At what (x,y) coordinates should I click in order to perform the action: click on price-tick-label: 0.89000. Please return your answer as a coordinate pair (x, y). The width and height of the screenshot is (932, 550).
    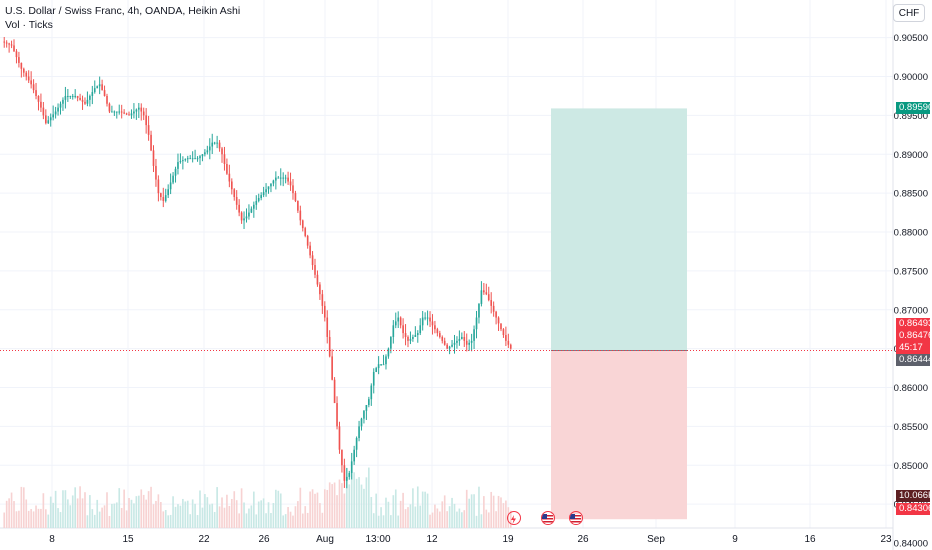
    Looking at the image, I should click on (911, 155).